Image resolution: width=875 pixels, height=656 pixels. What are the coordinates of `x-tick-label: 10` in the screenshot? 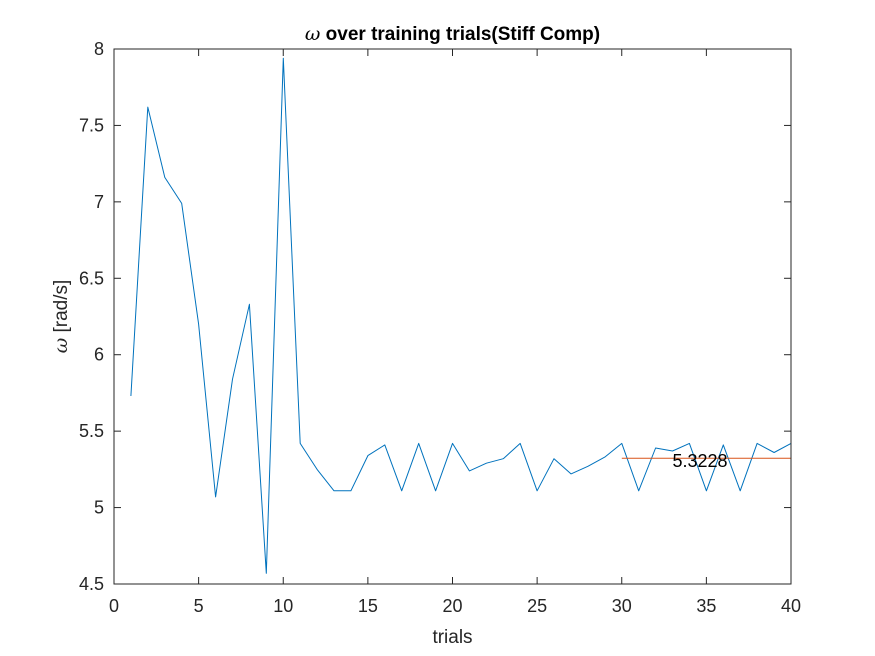 It's located at (283, 606).